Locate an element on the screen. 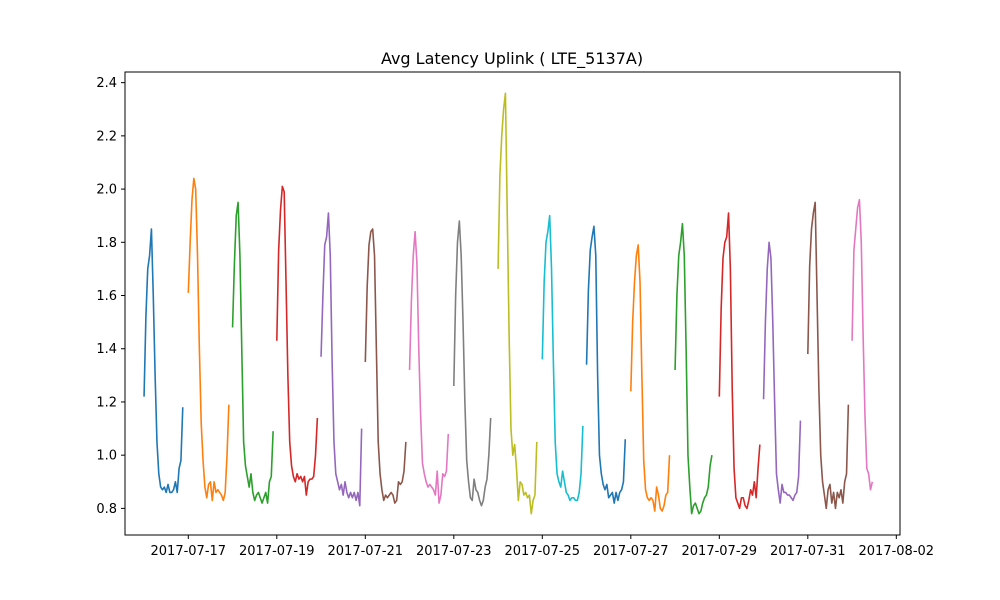  x-tick-label: 2017-07-27 is located at coordinates (631, 551).